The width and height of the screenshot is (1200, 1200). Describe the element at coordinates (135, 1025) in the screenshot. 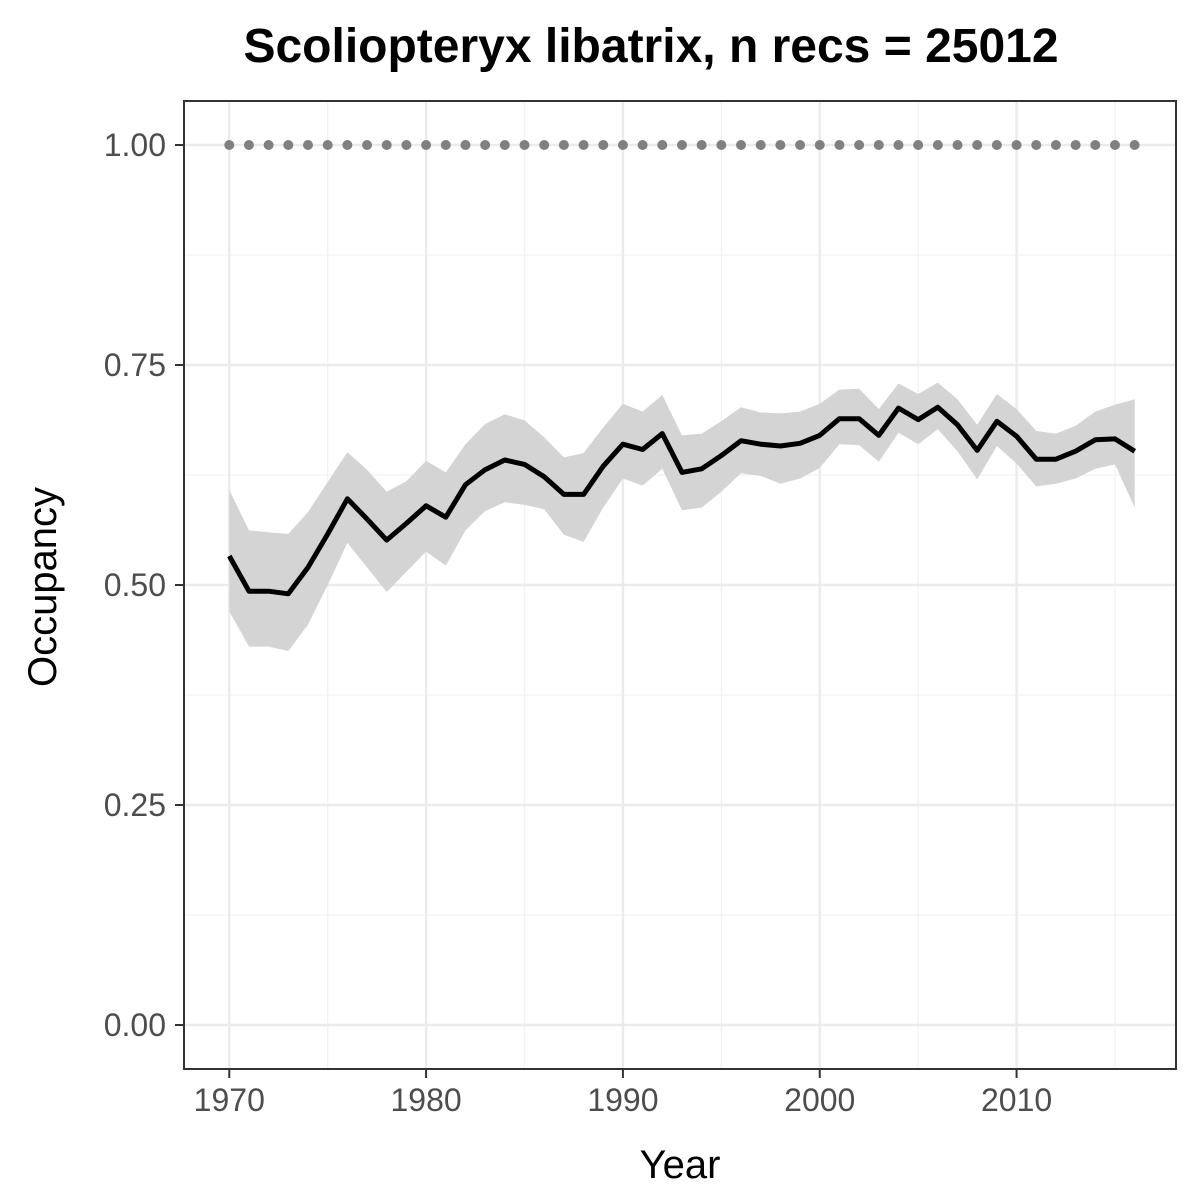

I see `y-tick-label: 0.00` at that location.